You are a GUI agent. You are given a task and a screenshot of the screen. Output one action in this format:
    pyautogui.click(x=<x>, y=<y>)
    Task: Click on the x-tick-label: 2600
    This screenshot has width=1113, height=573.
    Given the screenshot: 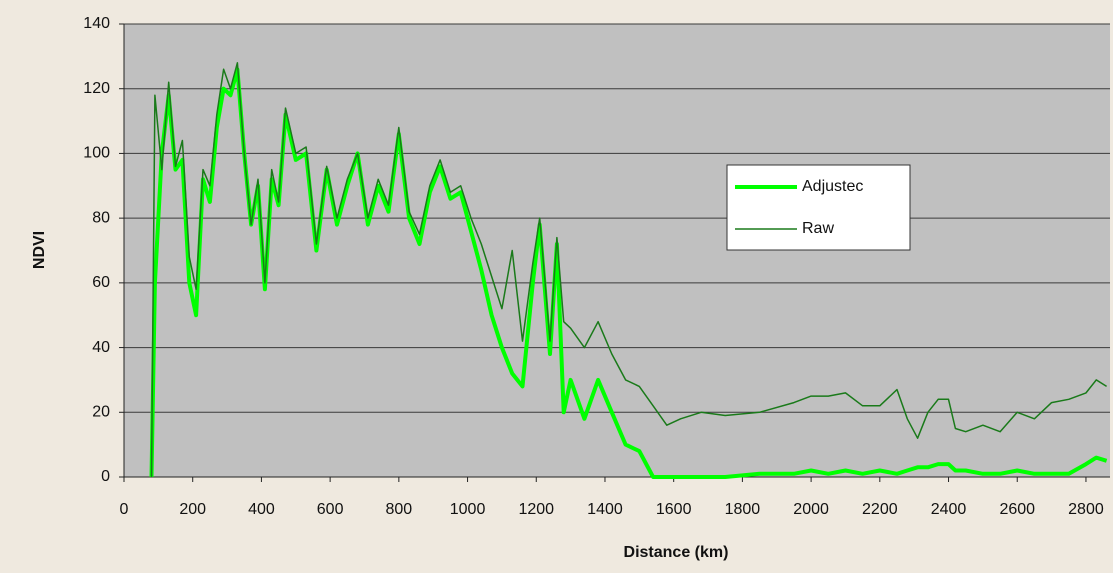 What is the action you would take?
    pyautogui.click(x=1017, y=509)
    